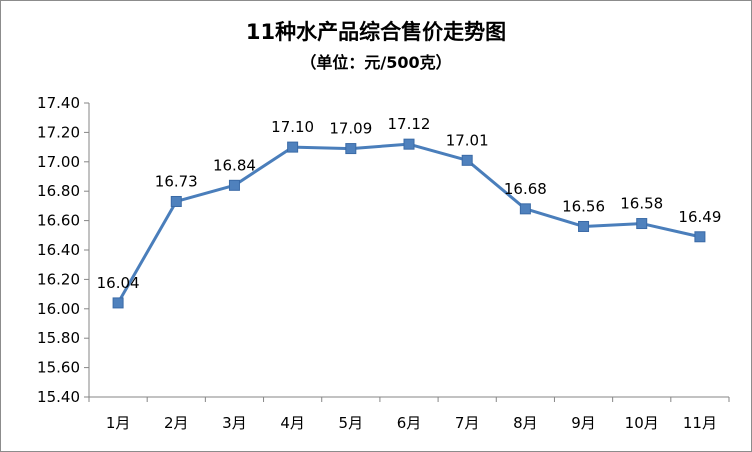 The width and height of the screenshot is (752, 452). I want to click on data-label: 16.49, so click(699, 217).